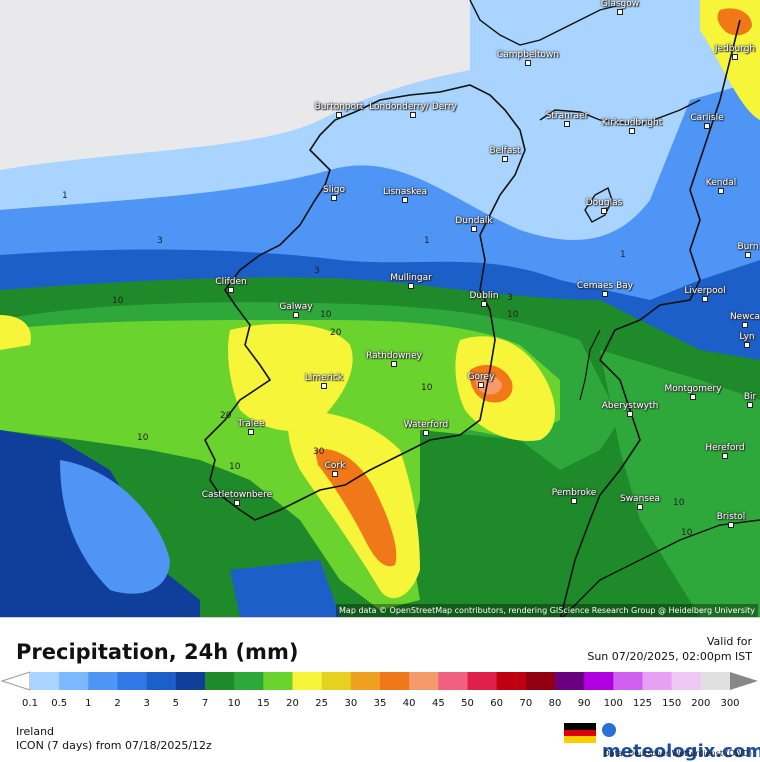 This screenshot has height=762, width=760. What do you see at coordinates (335, 466) in the screenshot?
I see `city-label: Cork` at bounding box center [335, 466].